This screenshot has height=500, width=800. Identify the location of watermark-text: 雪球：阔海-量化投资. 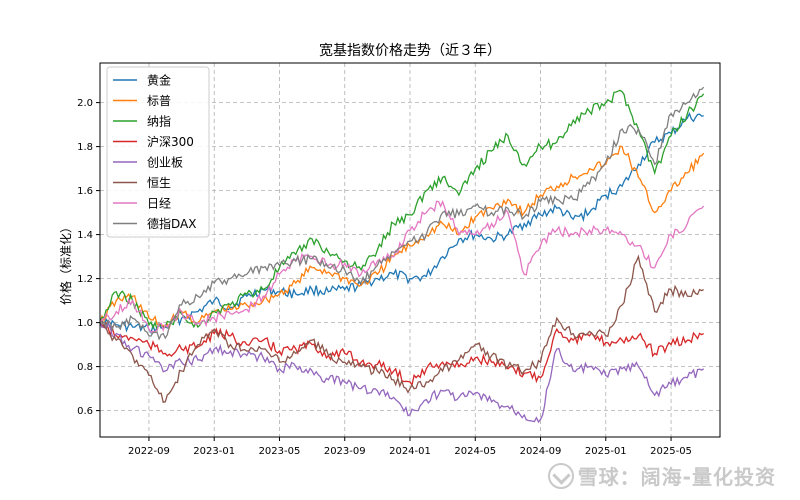
(676, 477).